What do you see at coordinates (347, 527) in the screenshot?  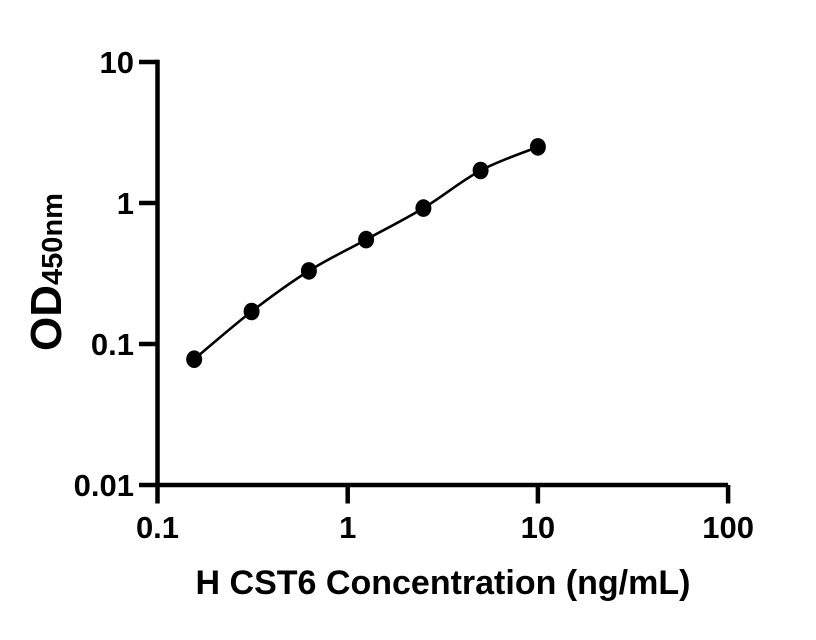 I see `x-tick-label: 1` at bounding box center [347, 527].